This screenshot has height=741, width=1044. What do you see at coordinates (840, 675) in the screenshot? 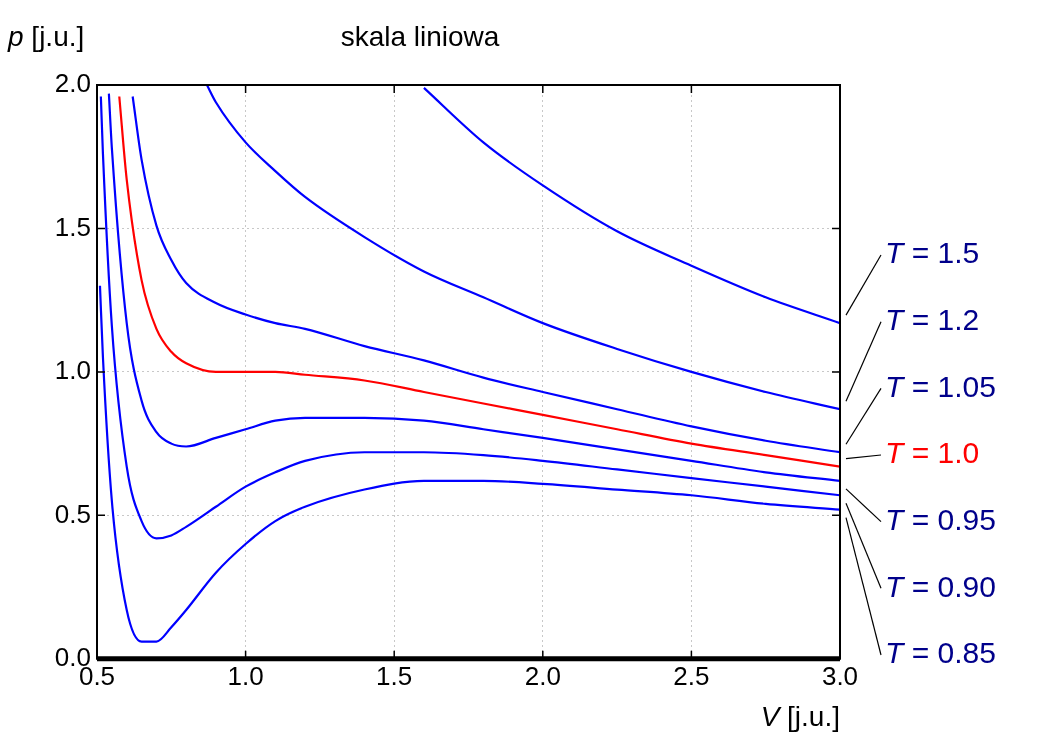
I see `x-tick-label: 3.0` at bounding box center [840, 675].